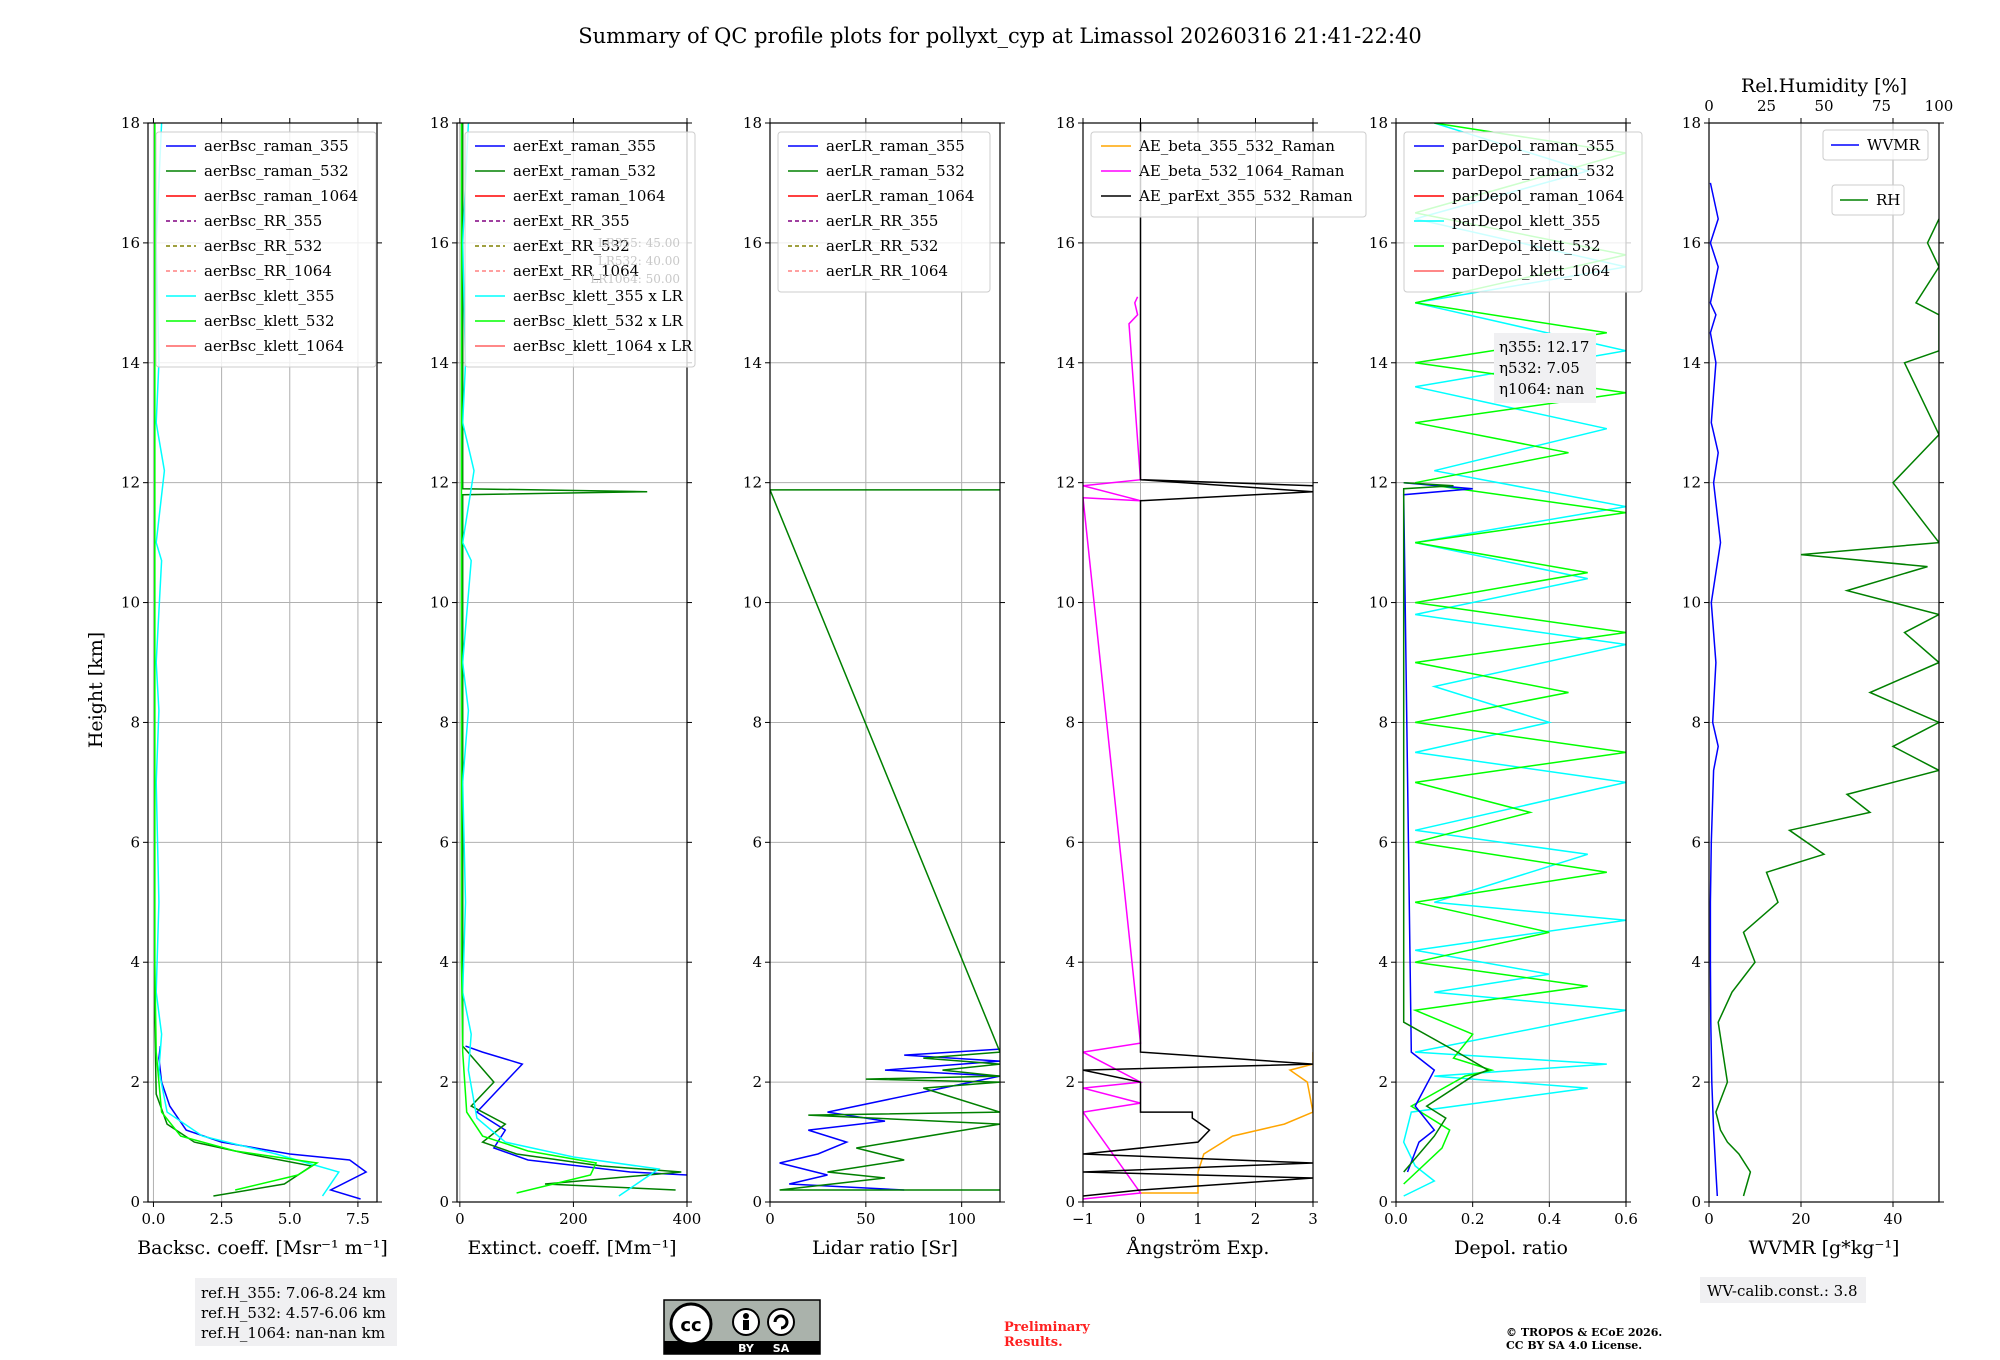 This screenshot has width=2000, height=1360. I want to click on copyright-line-2: CC BY SA 4.0 License., so click(1574, 1345).